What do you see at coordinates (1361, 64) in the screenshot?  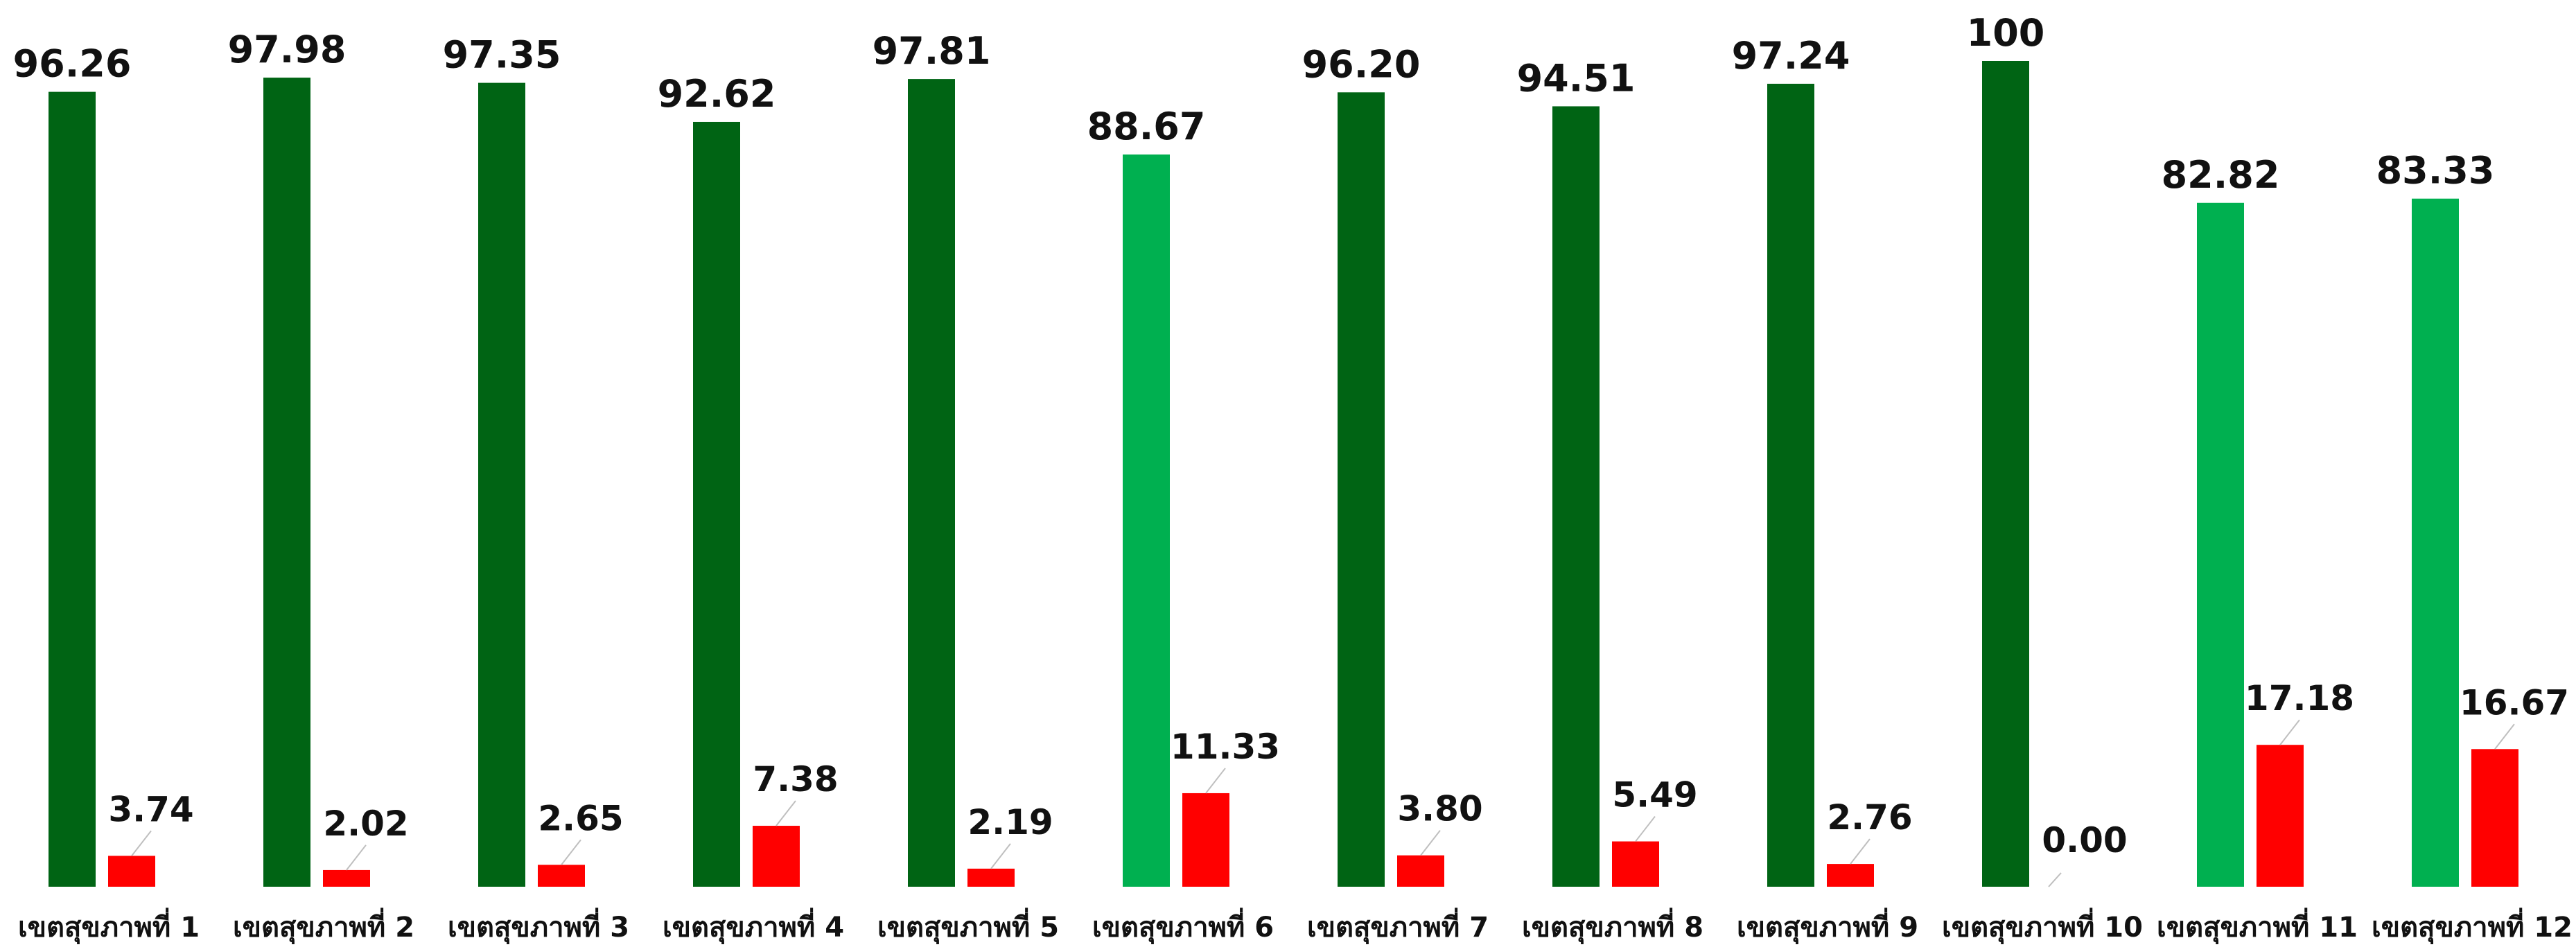 I see `data-label-series1-7: 96.20` at bounding box center [1361, 64].